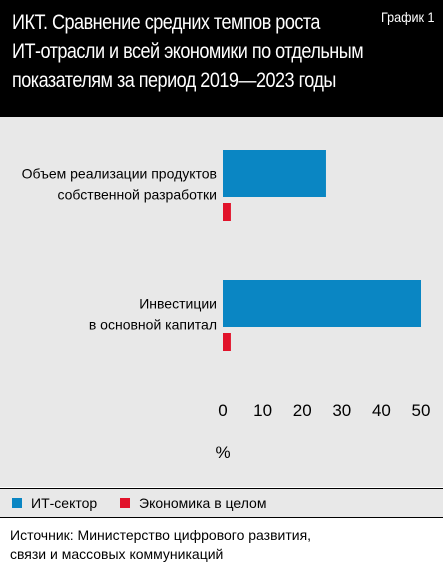  What do you see at coordinates (166, 22) in the screenshot?
I see `chart-title-line-1: ИКТ. Сравнение средних темпов роста` at bounding box center [166, 22].